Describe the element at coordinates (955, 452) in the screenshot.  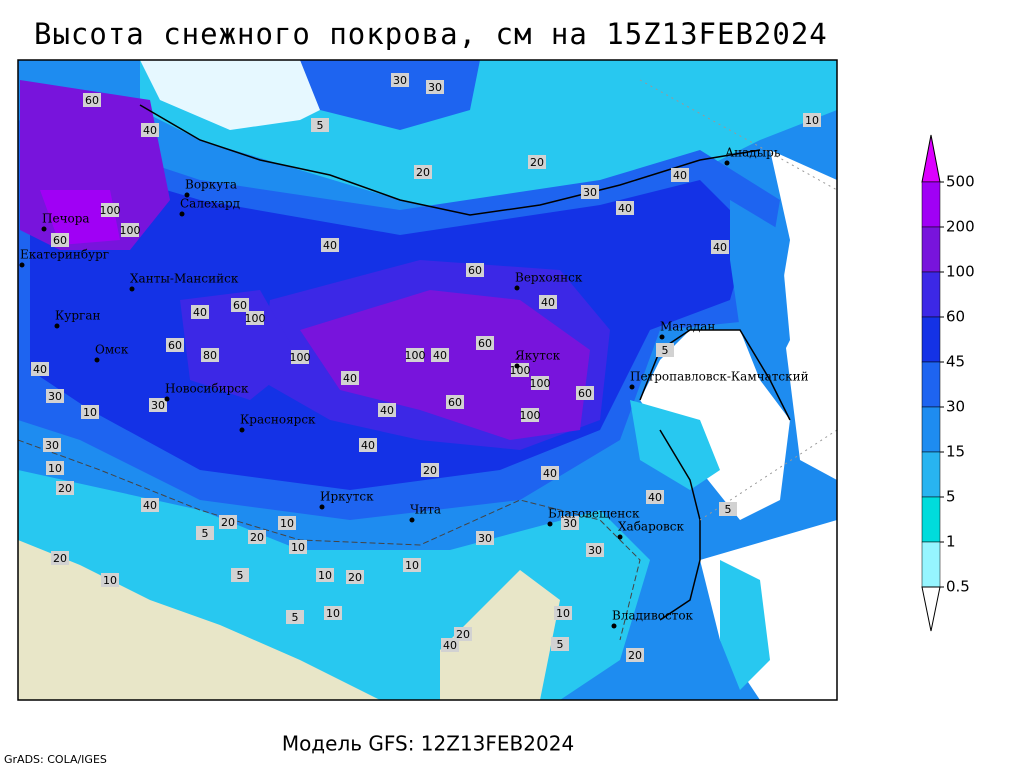
I see `legend-label: 15` at that location.